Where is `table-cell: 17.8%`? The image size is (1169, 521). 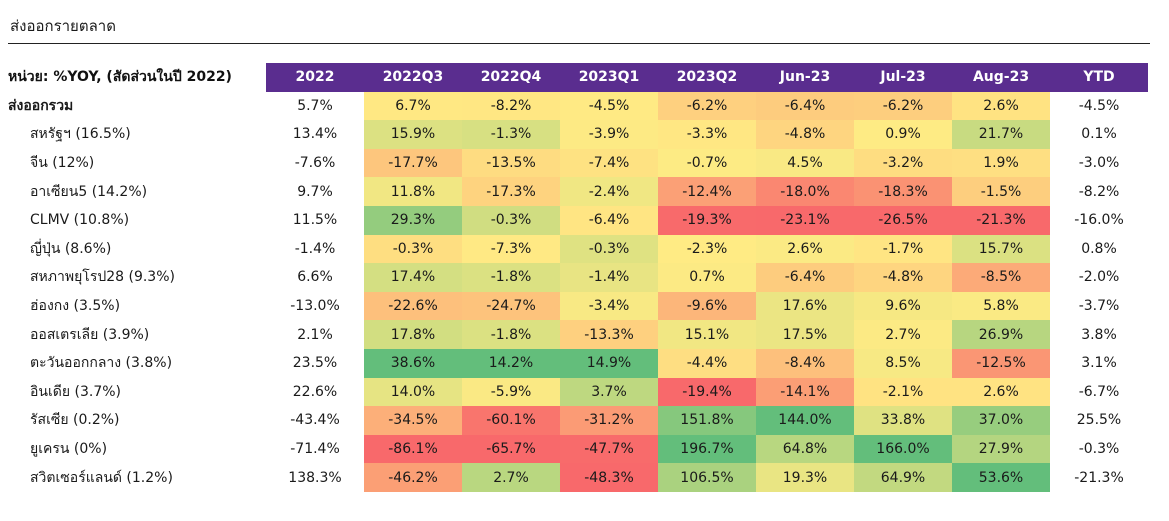 table-cell: 17.8% is located at coordinates (413, 334).